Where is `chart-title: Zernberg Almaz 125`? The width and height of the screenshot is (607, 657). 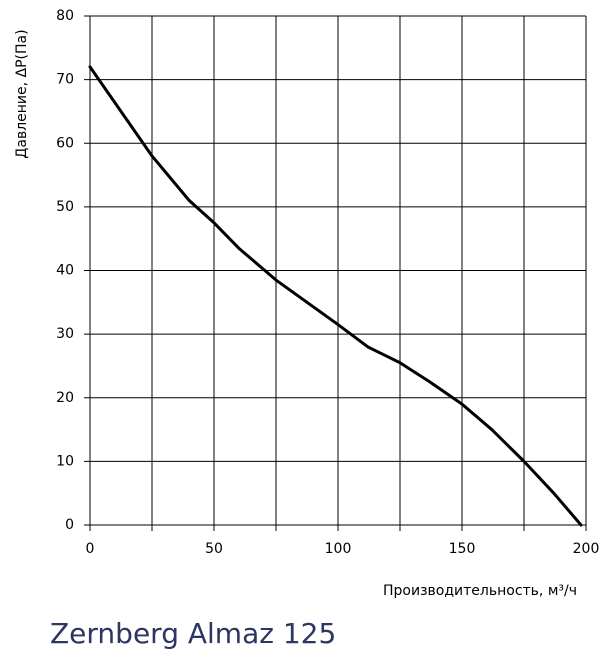 chart-title: Zernberg Almaz 125 is located at coordinates (193, 633).